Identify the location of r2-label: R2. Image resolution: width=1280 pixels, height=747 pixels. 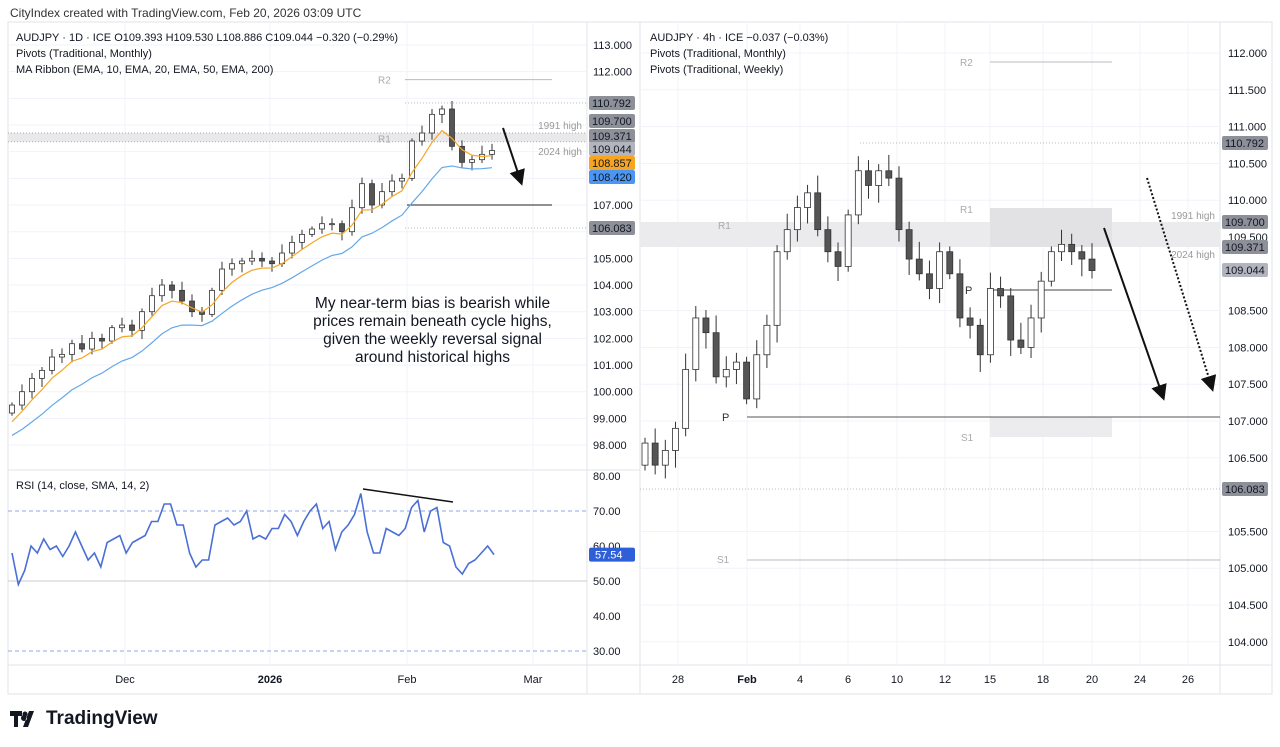
(384, 81).